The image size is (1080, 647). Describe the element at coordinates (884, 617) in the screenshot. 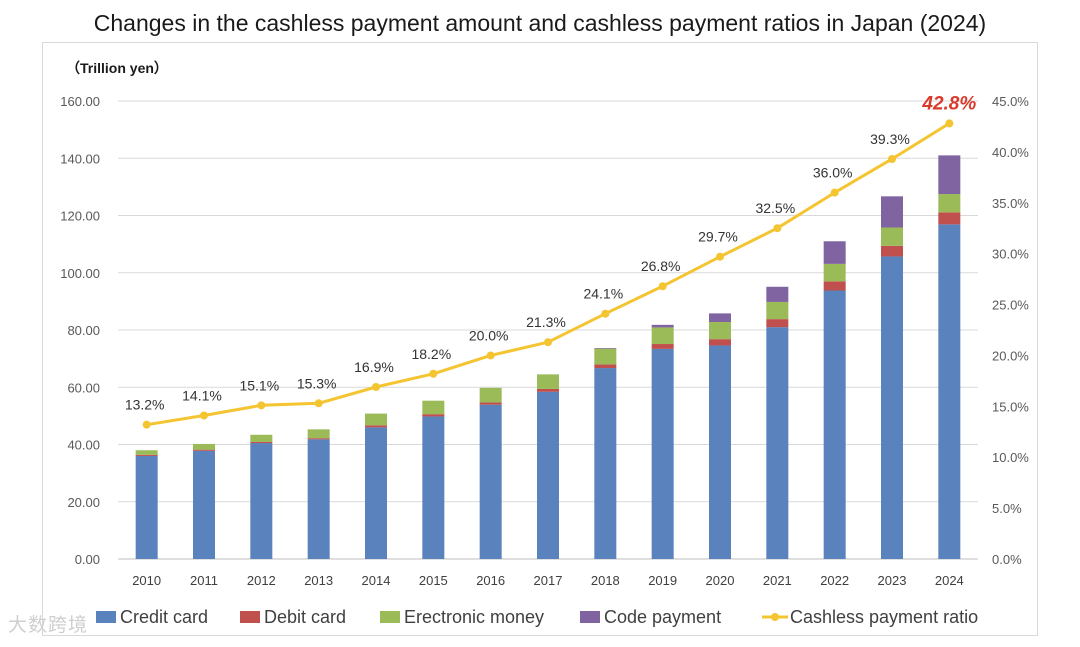

I see `legend-label: Cashless payment ratio` at that location.